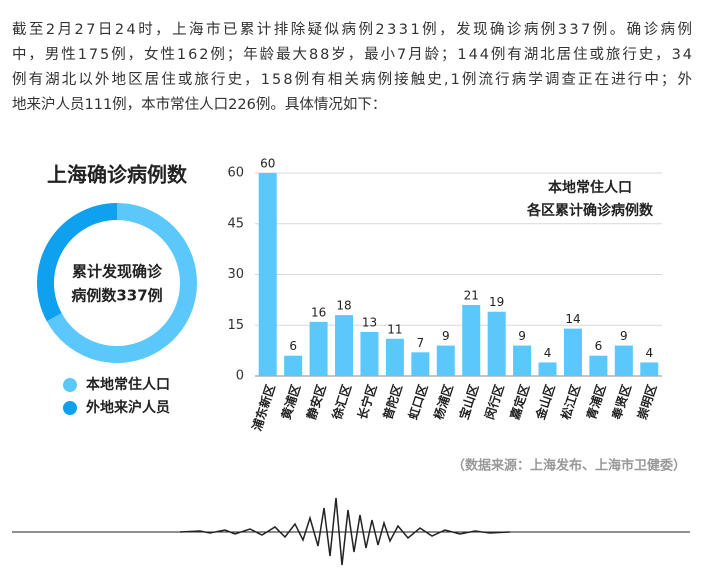 The image size is (707, 574). I want to click on x-tick-label: 普陀区, so click(392, 401).